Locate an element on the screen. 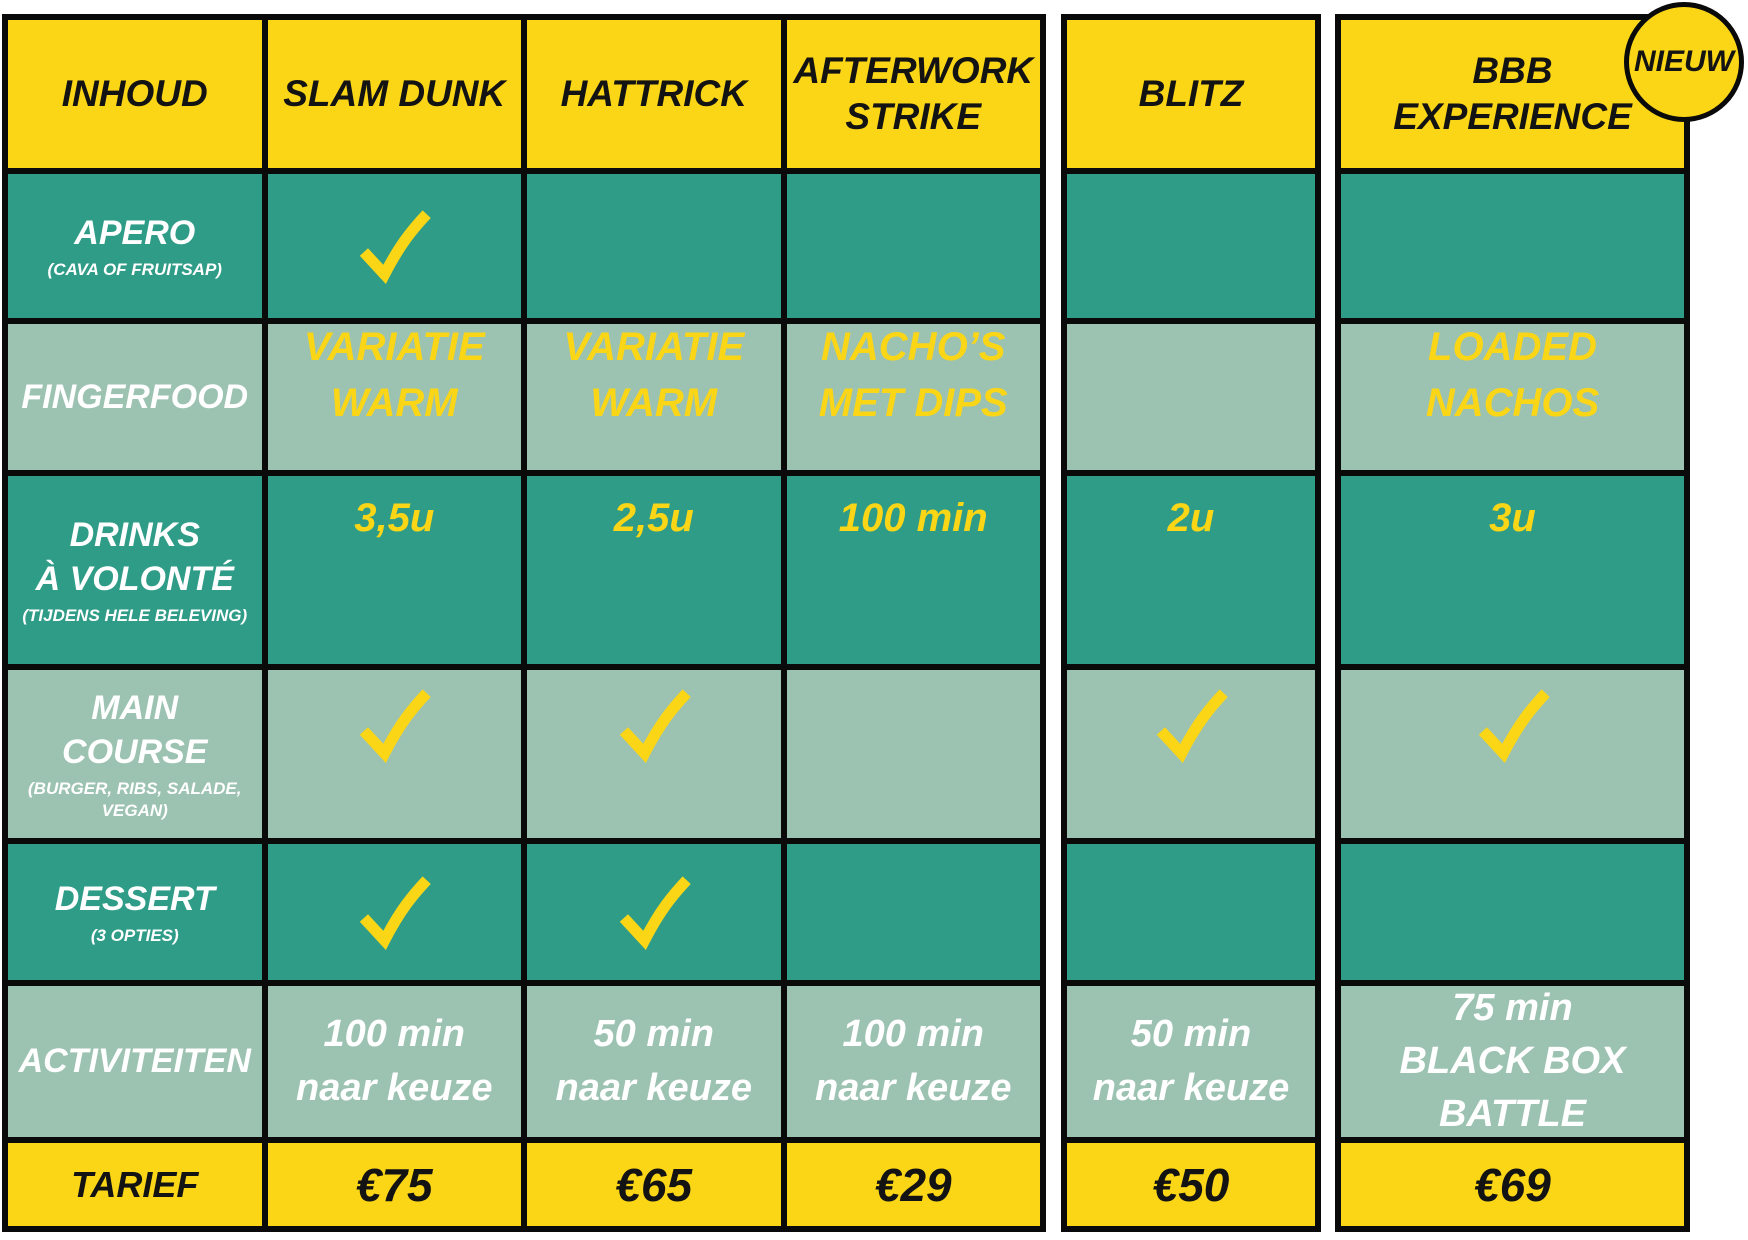  cell-dessert-blitz is located at coordinates (1191, 912).